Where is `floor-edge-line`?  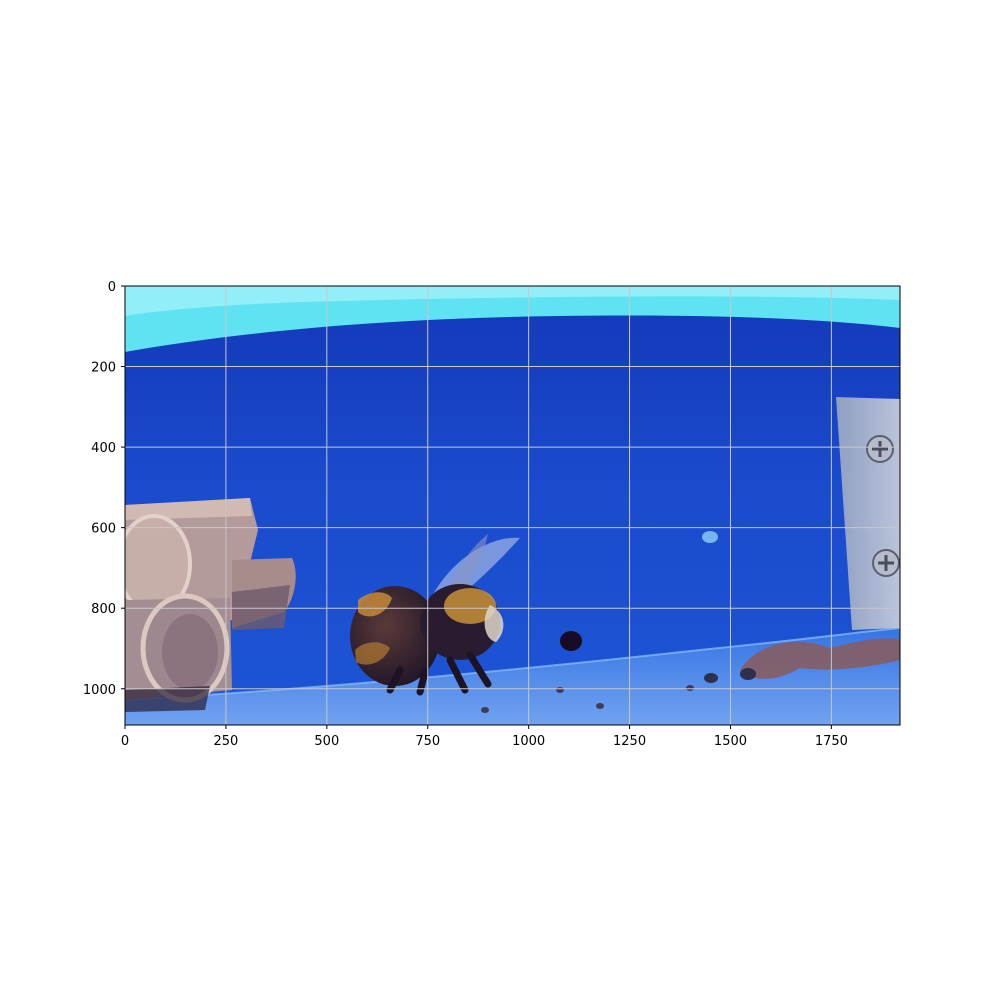
floor-edge-line is located at coordinates (512, 664).